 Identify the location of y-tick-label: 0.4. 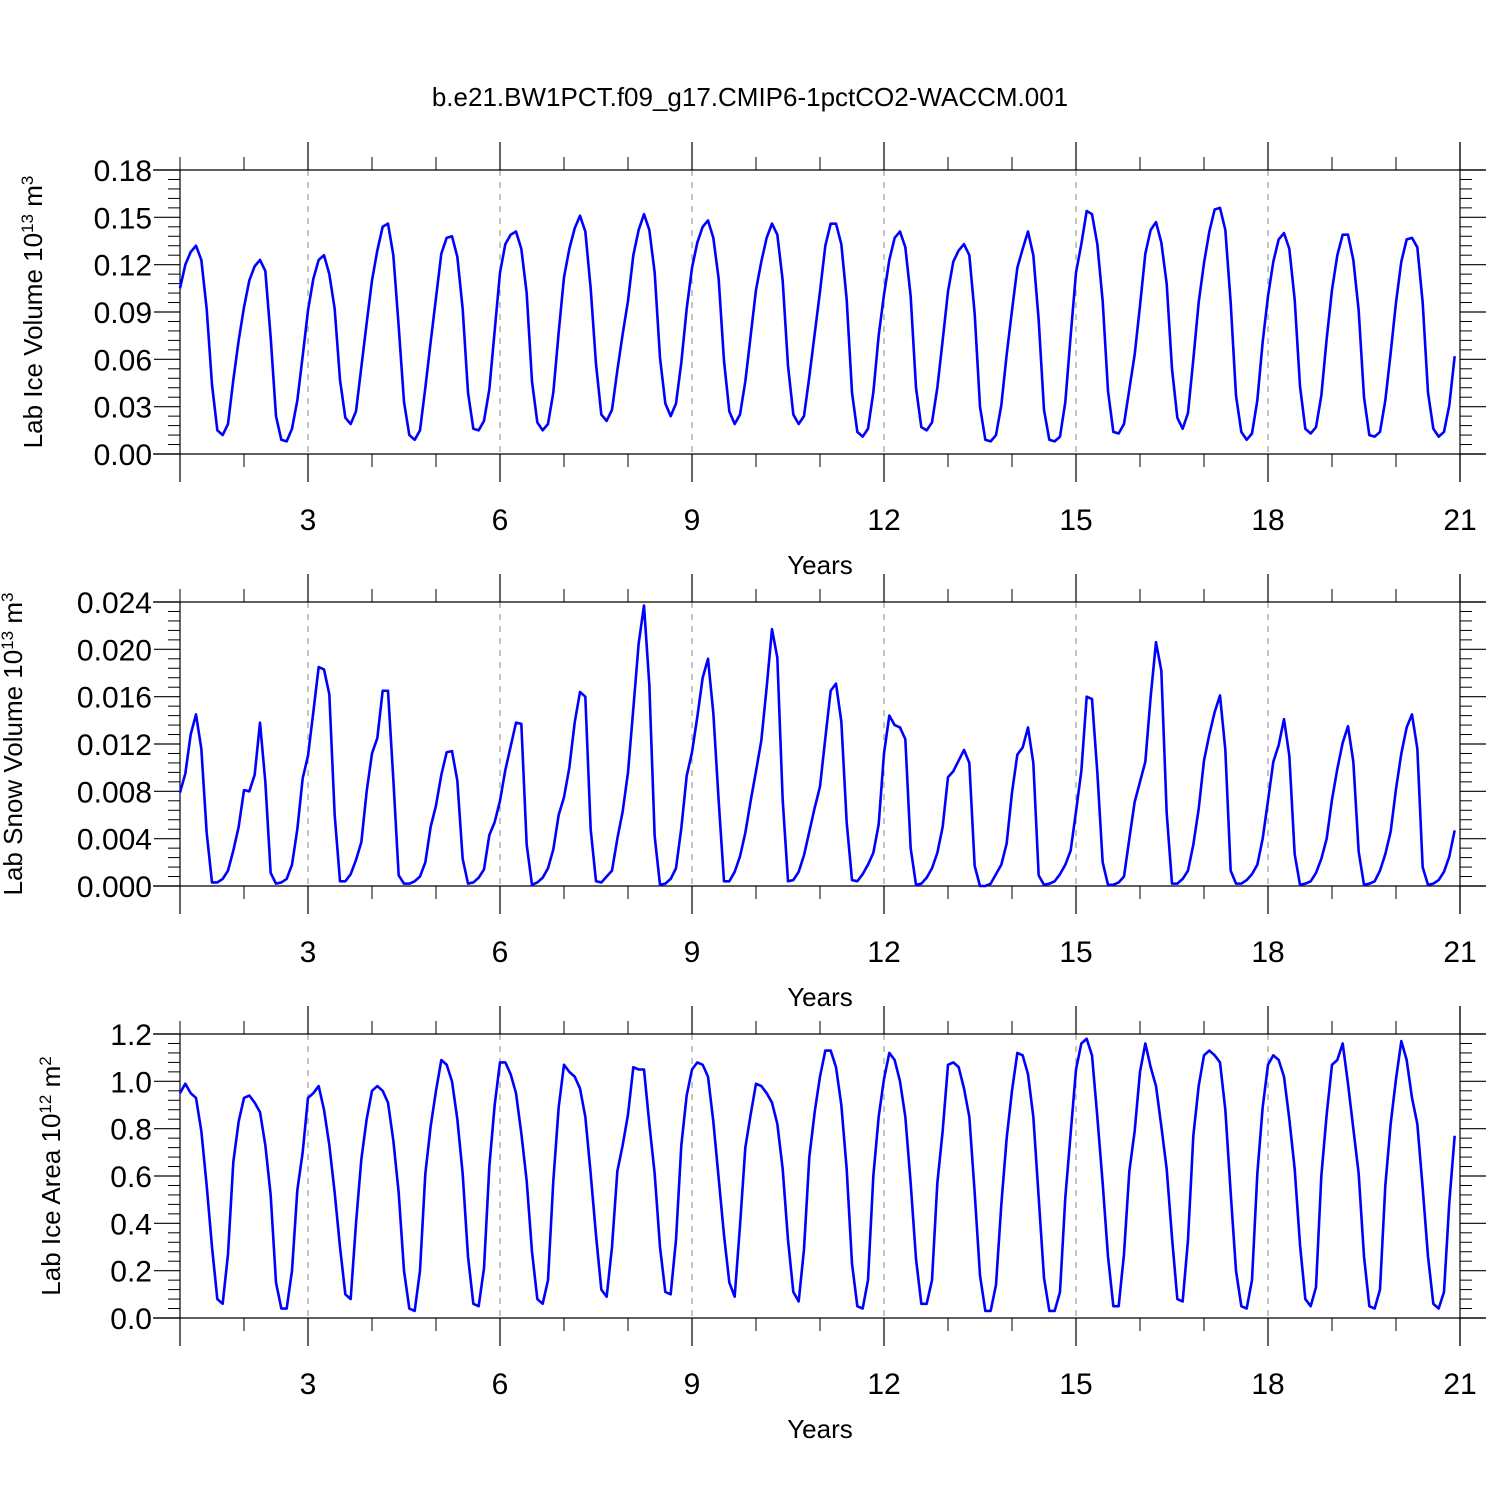
(131, 1224).